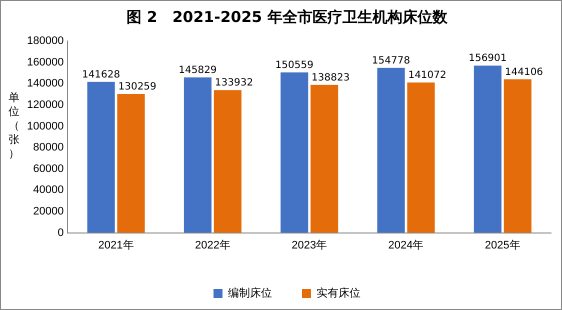  Describe the element at coordinates (287, 17) in the screenshot. I see `chart-title: 图 2 2021-2025 年全市医疗卫生机构床位数` at that location.